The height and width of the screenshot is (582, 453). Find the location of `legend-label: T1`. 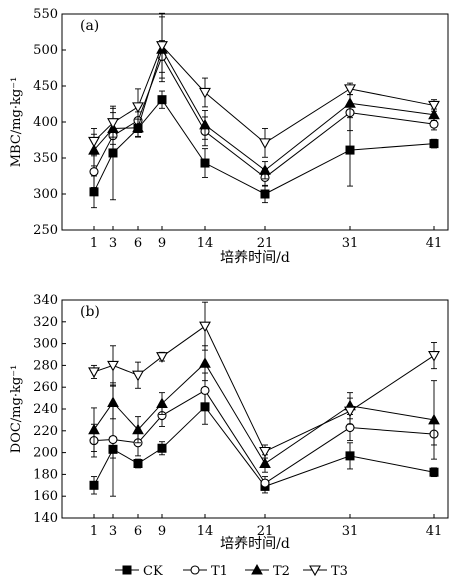

legend-label: T1 is located at coordinates (219, 571).